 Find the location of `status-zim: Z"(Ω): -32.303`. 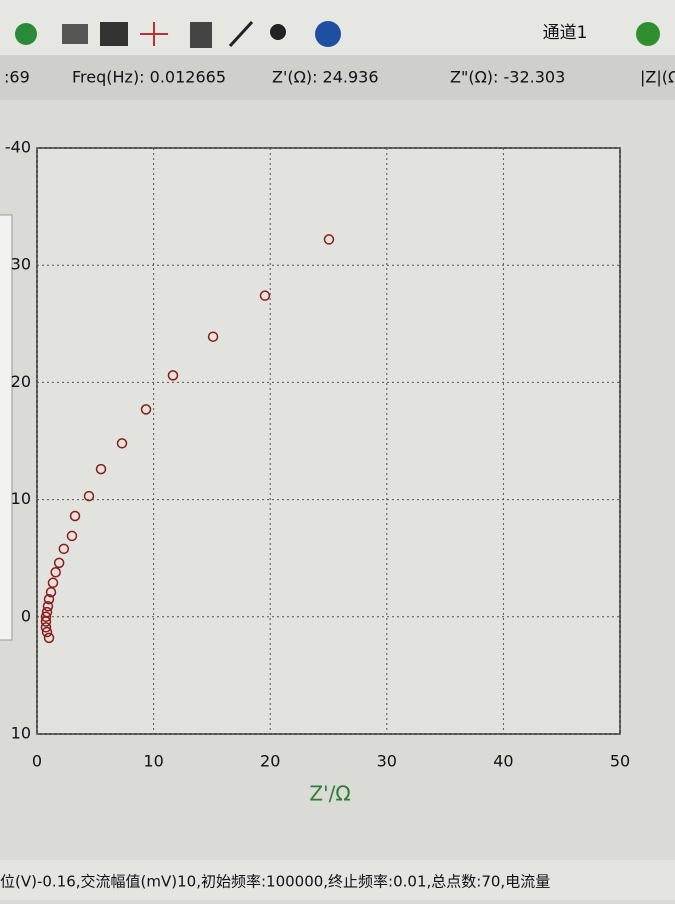

status-zim: Z"(Ω): -32.303 is located at coordinates (507, 77).